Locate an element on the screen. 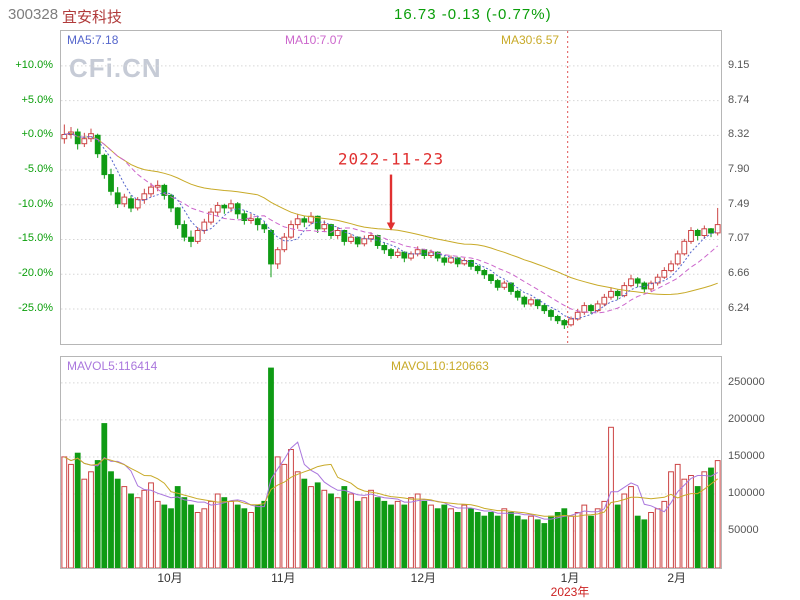  percent-axis-label: -20.0% is located at coordinates (35, 273).